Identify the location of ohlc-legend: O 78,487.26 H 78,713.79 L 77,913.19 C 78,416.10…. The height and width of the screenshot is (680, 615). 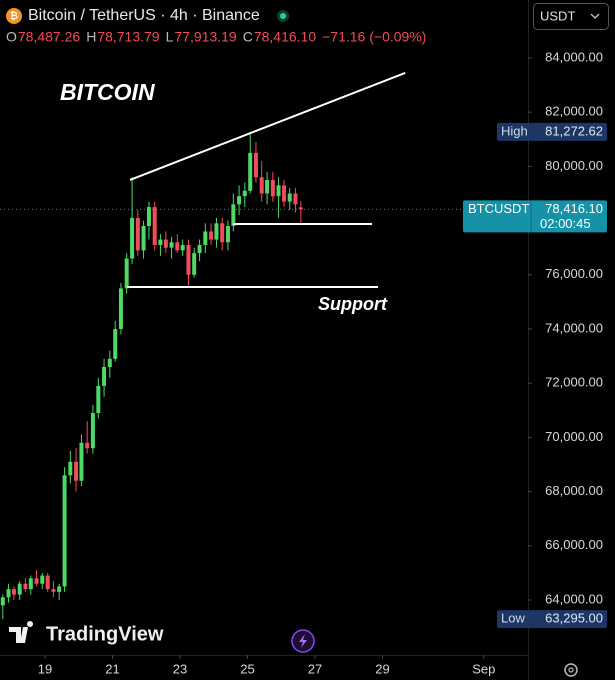
(216, 37).